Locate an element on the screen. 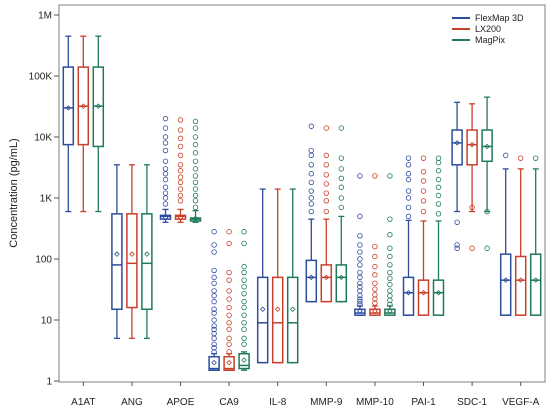 The image size is (550, 418). y-tick-label: 100 is located at coordinates (43, 260).